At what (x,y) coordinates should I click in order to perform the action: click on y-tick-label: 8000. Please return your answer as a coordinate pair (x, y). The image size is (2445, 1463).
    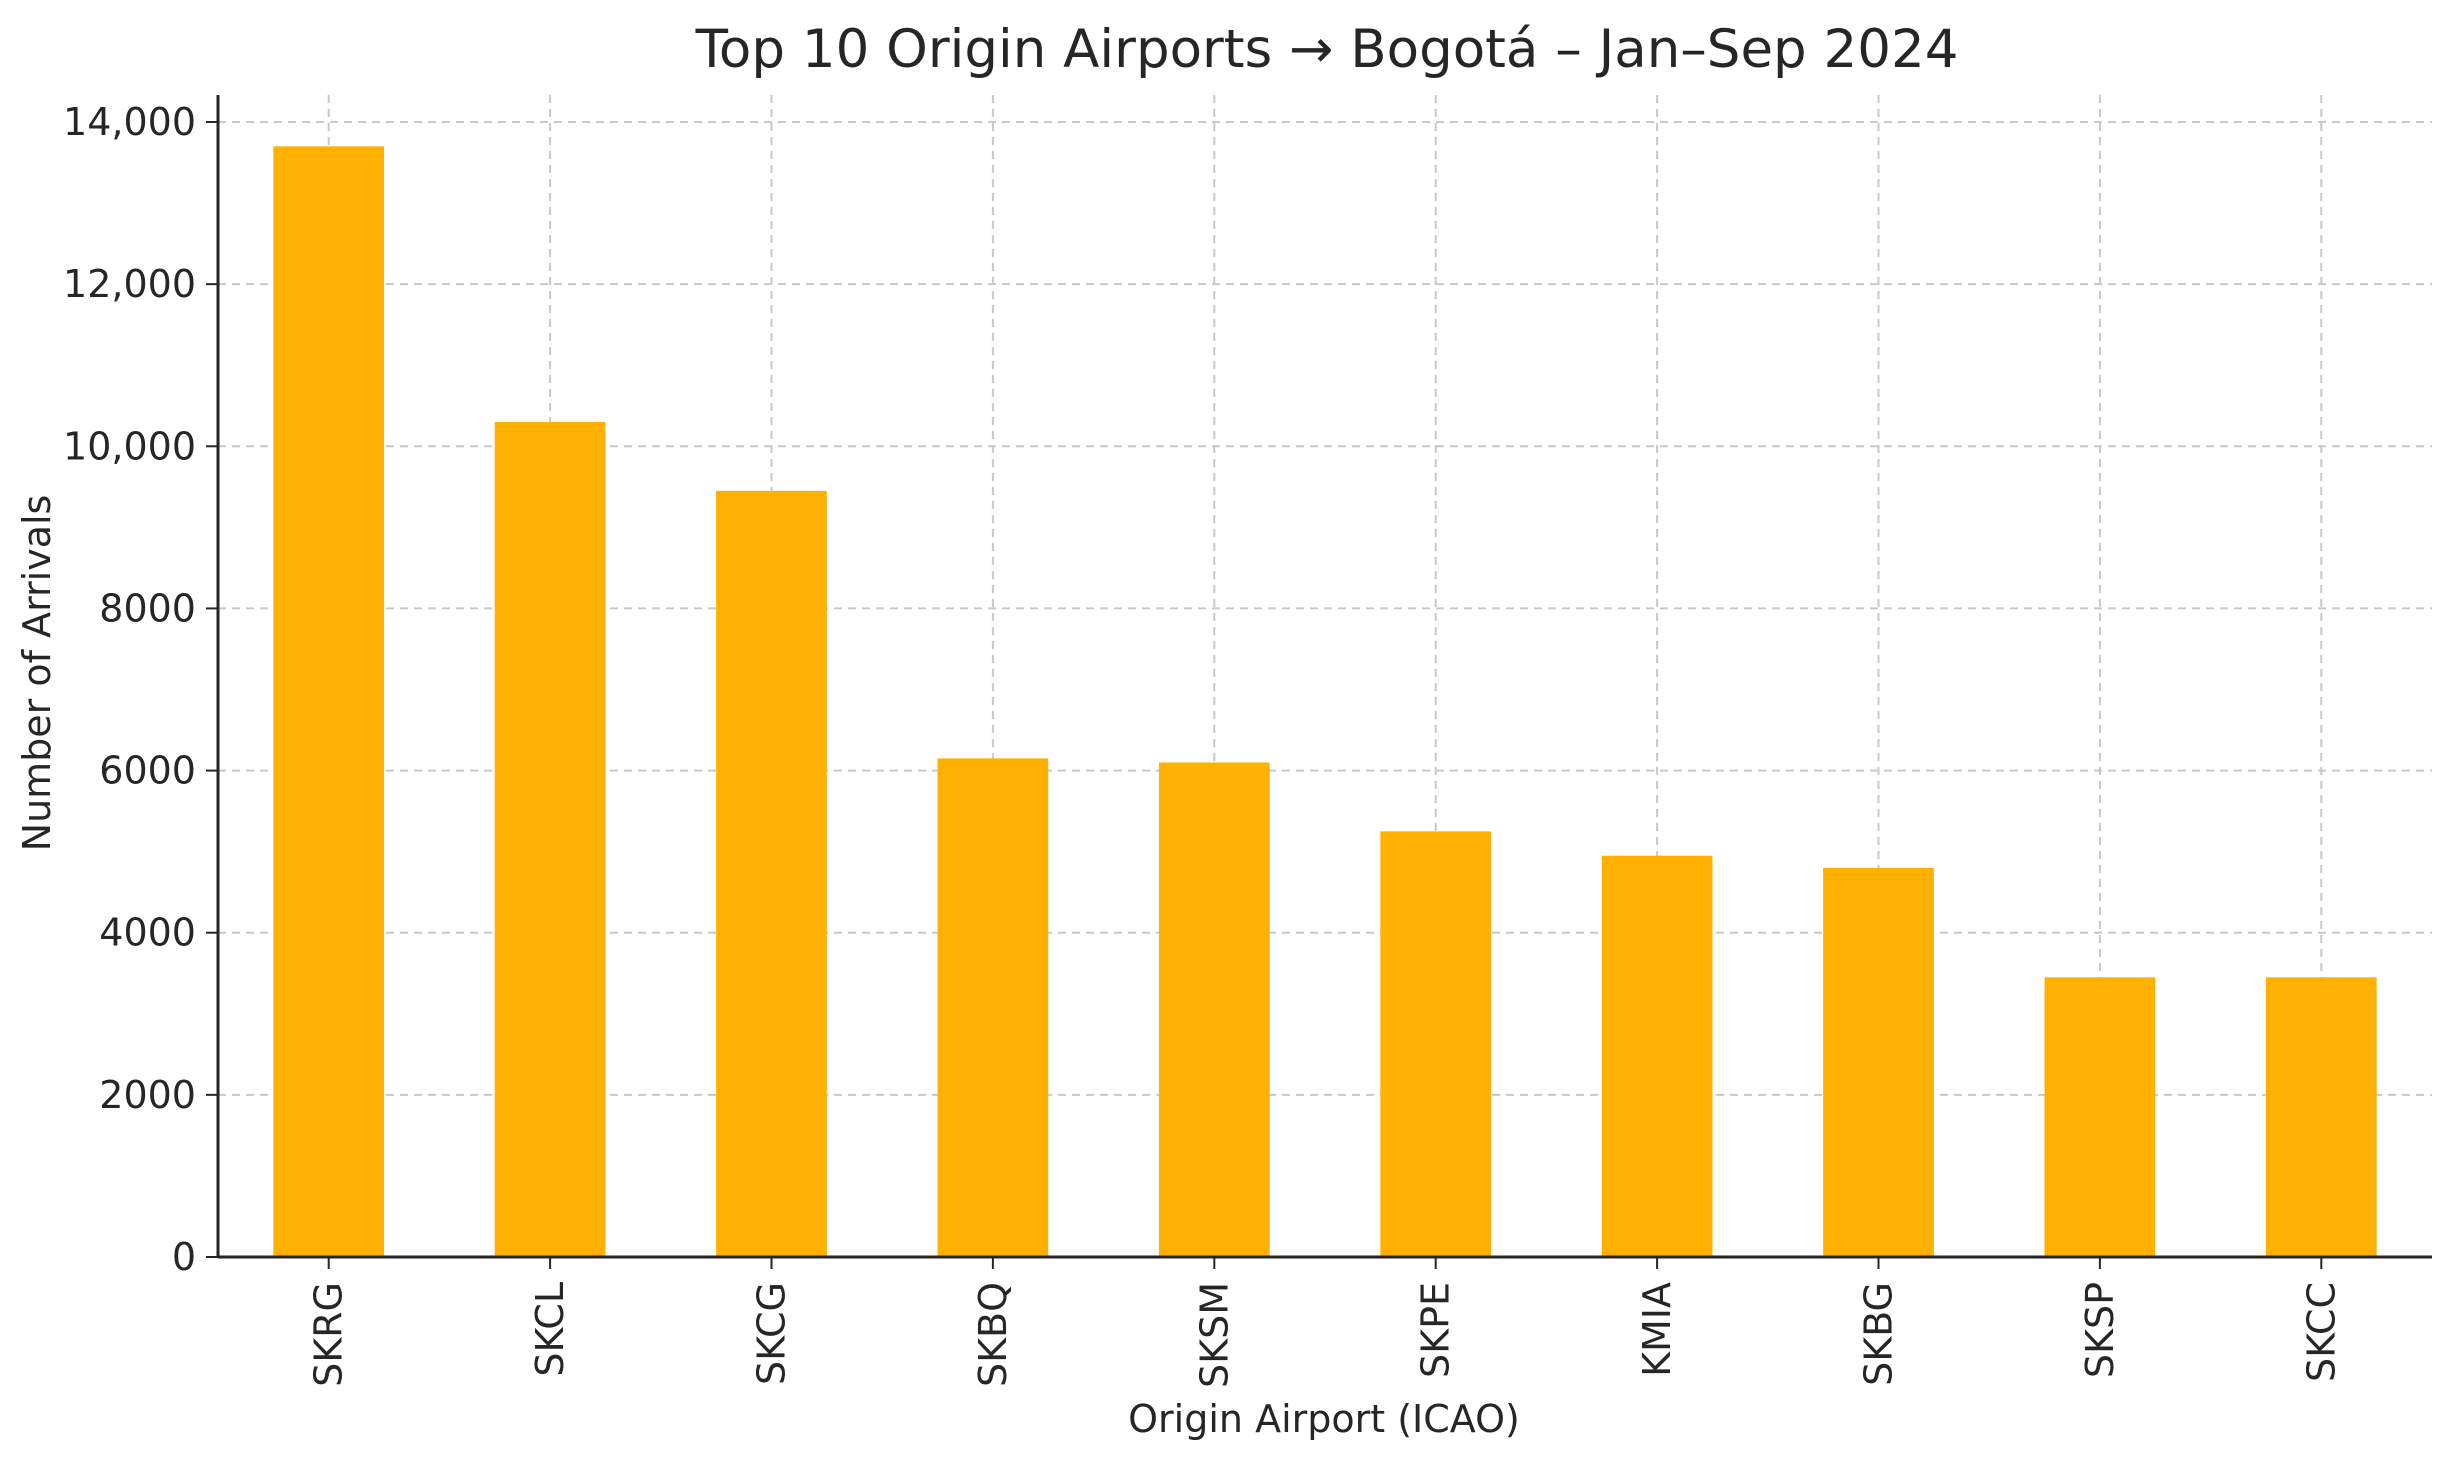
    Looking at the image, I should click on (147, 608).